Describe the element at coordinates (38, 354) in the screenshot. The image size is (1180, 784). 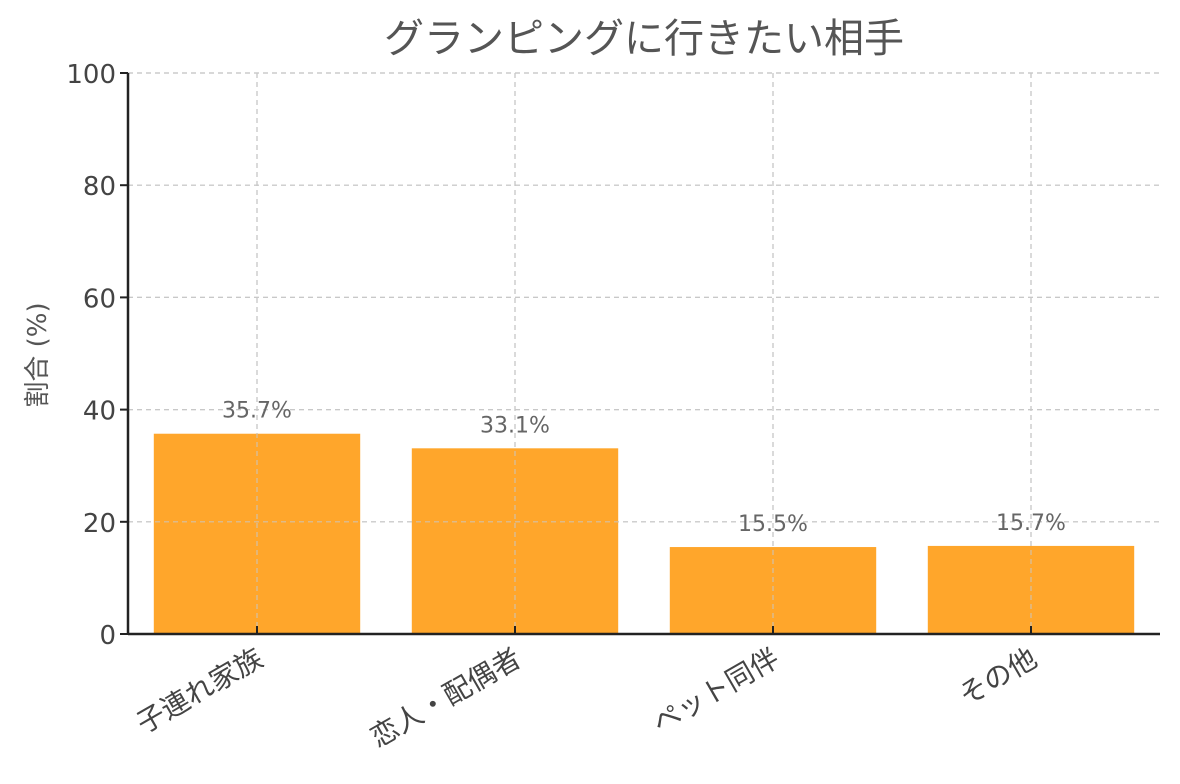
I see `y-axis-label: 割合 (%)` at that location.